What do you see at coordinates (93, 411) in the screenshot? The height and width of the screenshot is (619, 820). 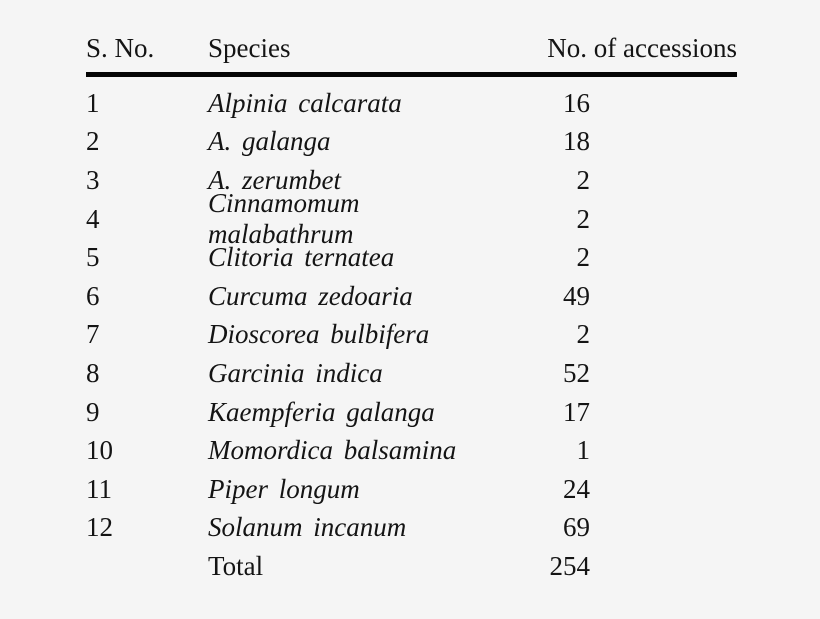 I see `row-sno: 9` at bounding box center [93, 411].